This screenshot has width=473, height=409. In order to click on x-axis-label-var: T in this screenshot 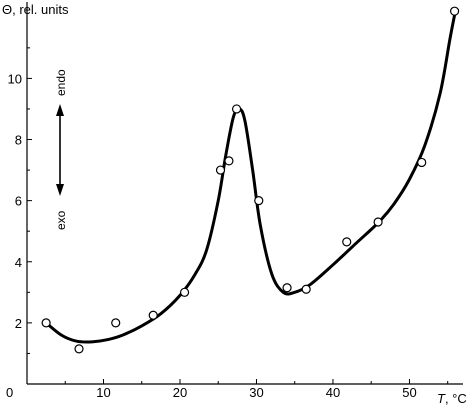, I will do `click(441, 398)`.